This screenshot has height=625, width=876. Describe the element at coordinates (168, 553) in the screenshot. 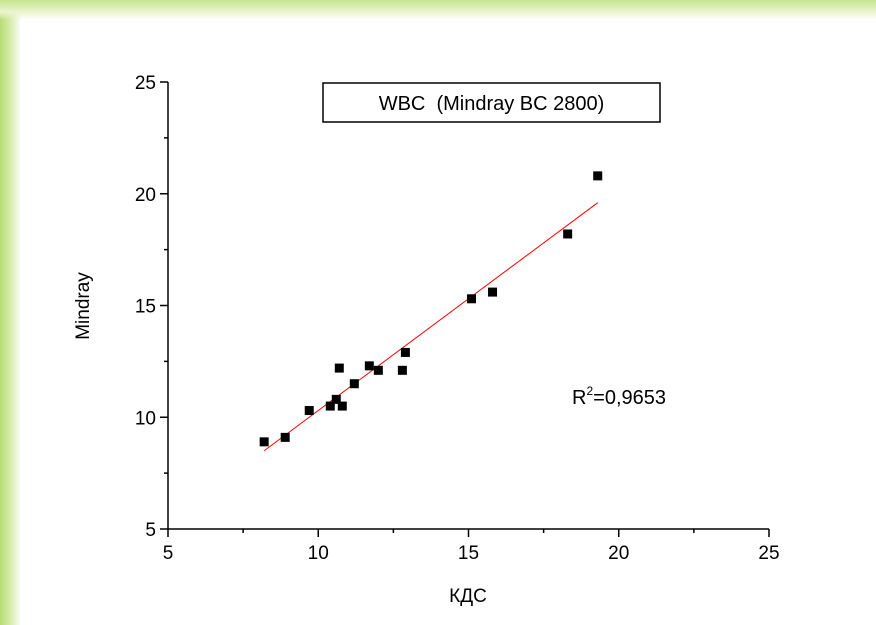

I see `x-tick-label: 5` at that location.